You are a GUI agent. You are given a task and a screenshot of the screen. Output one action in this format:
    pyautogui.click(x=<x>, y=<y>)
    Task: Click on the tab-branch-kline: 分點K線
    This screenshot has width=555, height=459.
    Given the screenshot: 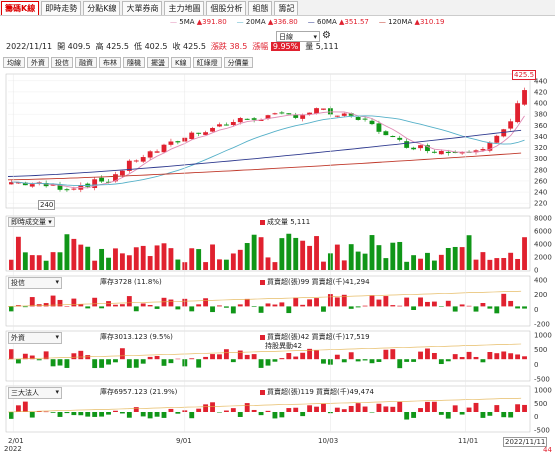 What is the action you would take?
    pyautogui.click(x=102, y=8)
    